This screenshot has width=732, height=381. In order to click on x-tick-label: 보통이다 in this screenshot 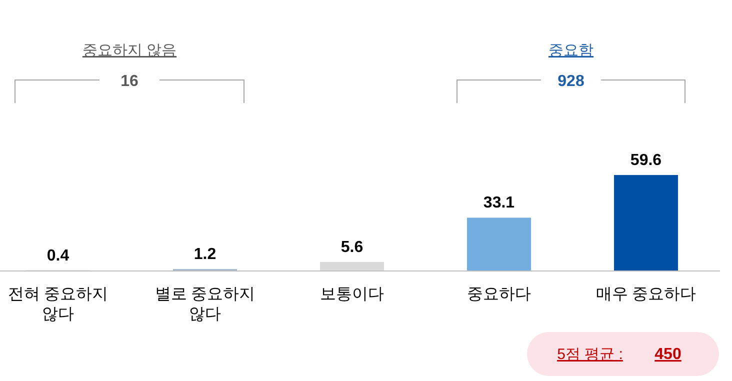, I will do `click(352, 294)`.